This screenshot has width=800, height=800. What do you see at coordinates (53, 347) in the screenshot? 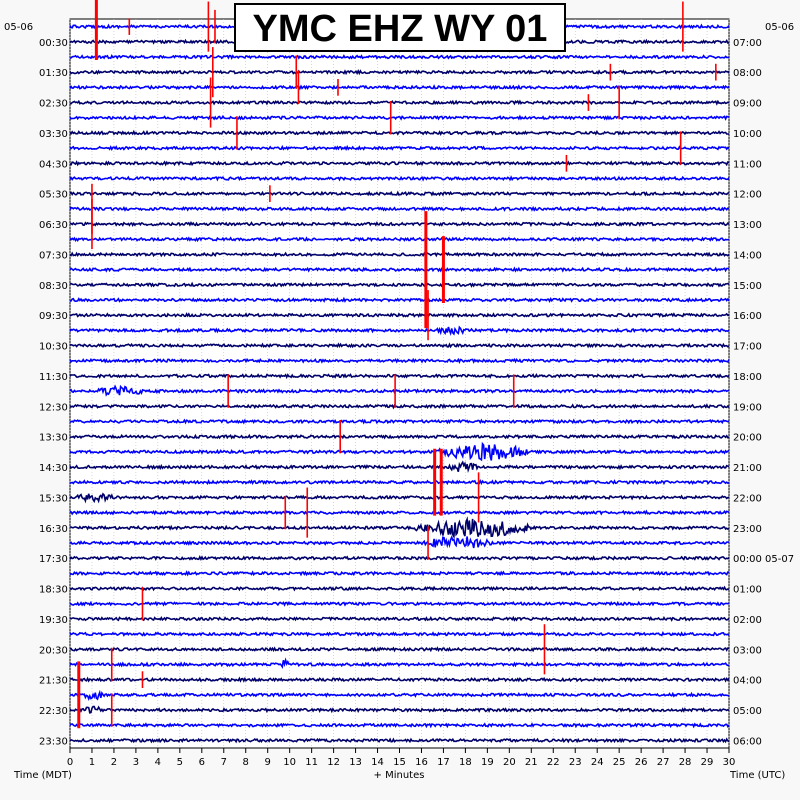
I see `left-time-label: 10:30` at bounding box center [53, 347].